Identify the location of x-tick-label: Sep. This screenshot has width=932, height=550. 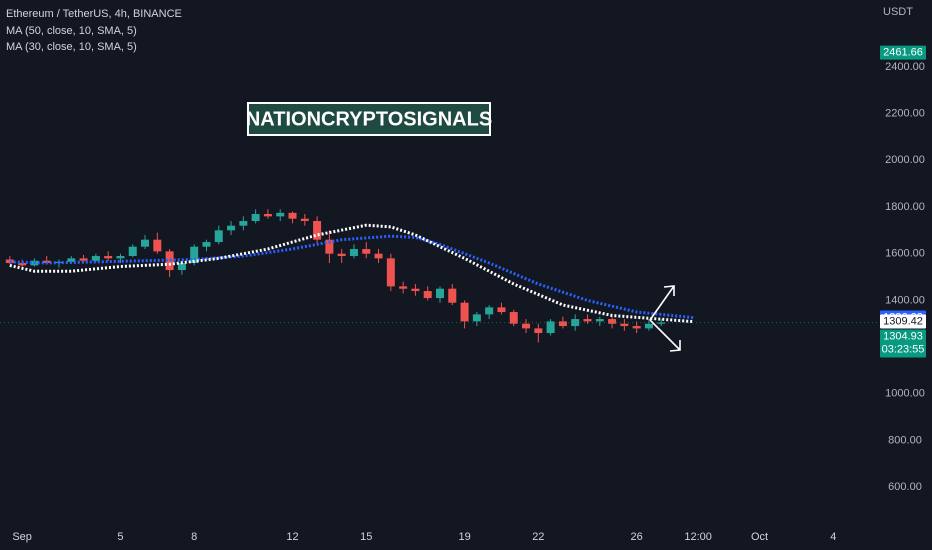
(22, 537).